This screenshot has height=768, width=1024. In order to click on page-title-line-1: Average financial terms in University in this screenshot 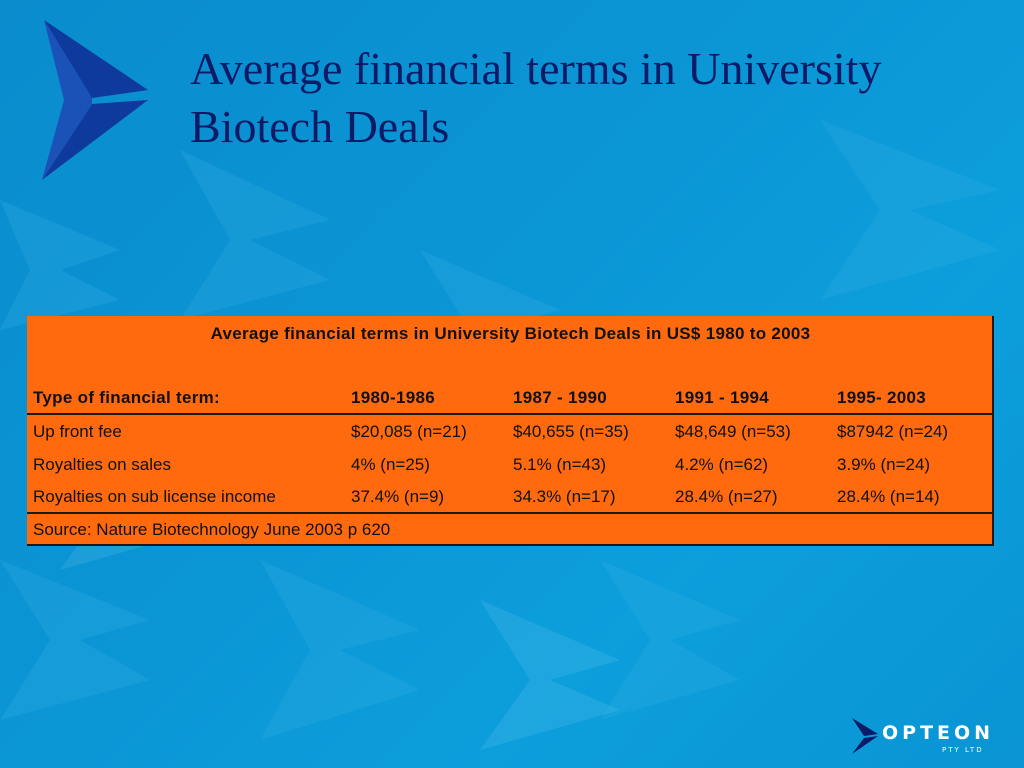, I will do `click(536, 68)`.